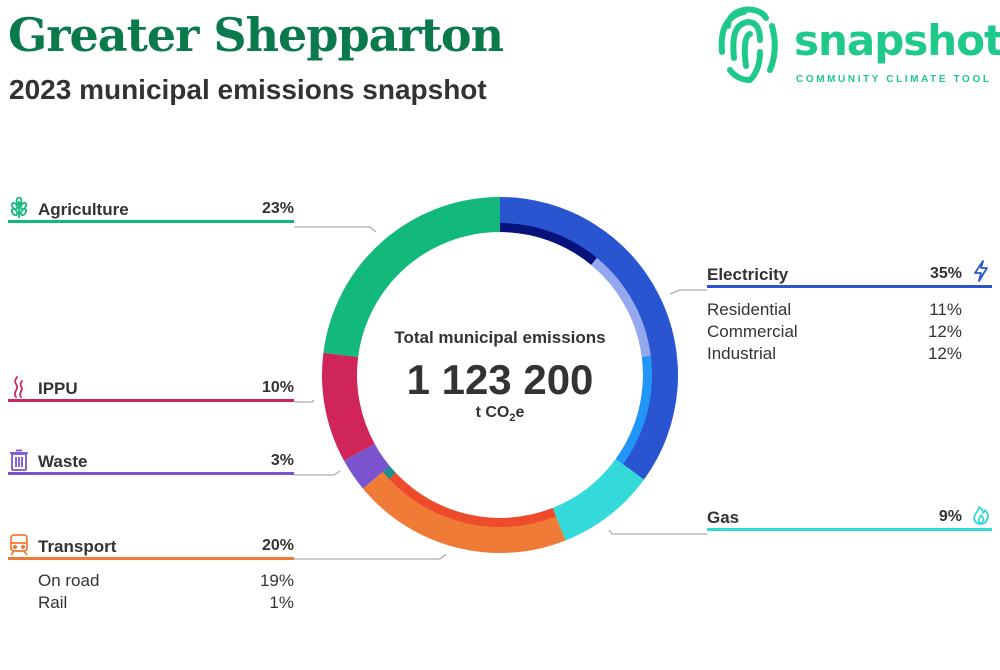 This screenshot has height=670, width=1000. I want to click on leader-line-agriculture, so click(335, 229).